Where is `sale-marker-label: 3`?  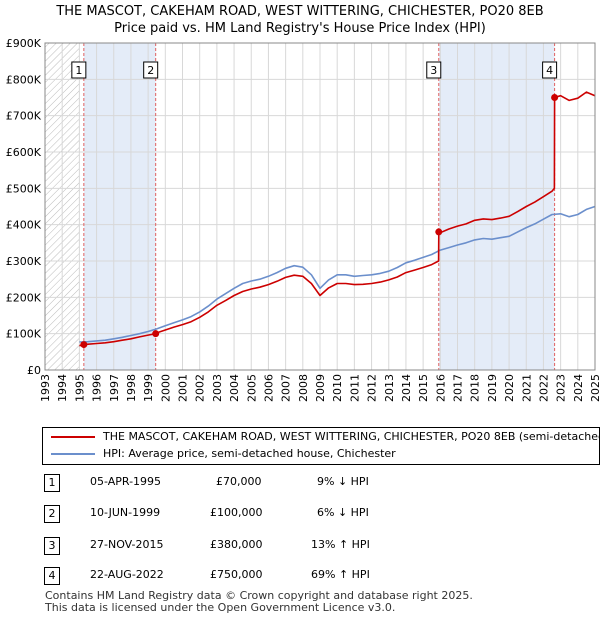
sale-marker-label: 3 is located at coordinates (433, 70).